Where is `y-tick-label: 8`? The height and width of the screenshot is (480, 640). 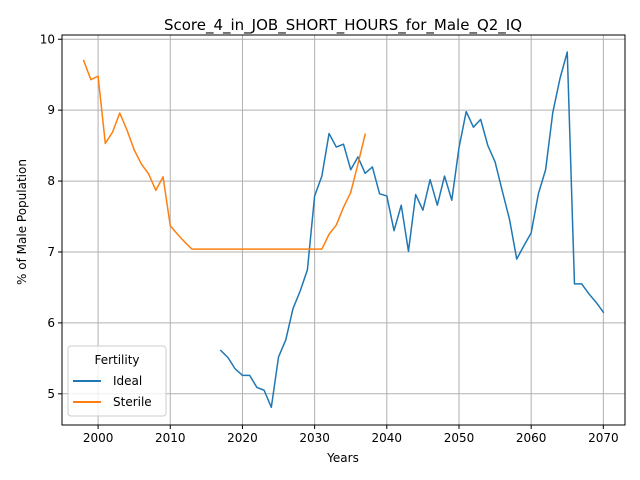 y-tick-label: 8 is located at coordinates (51, 181).